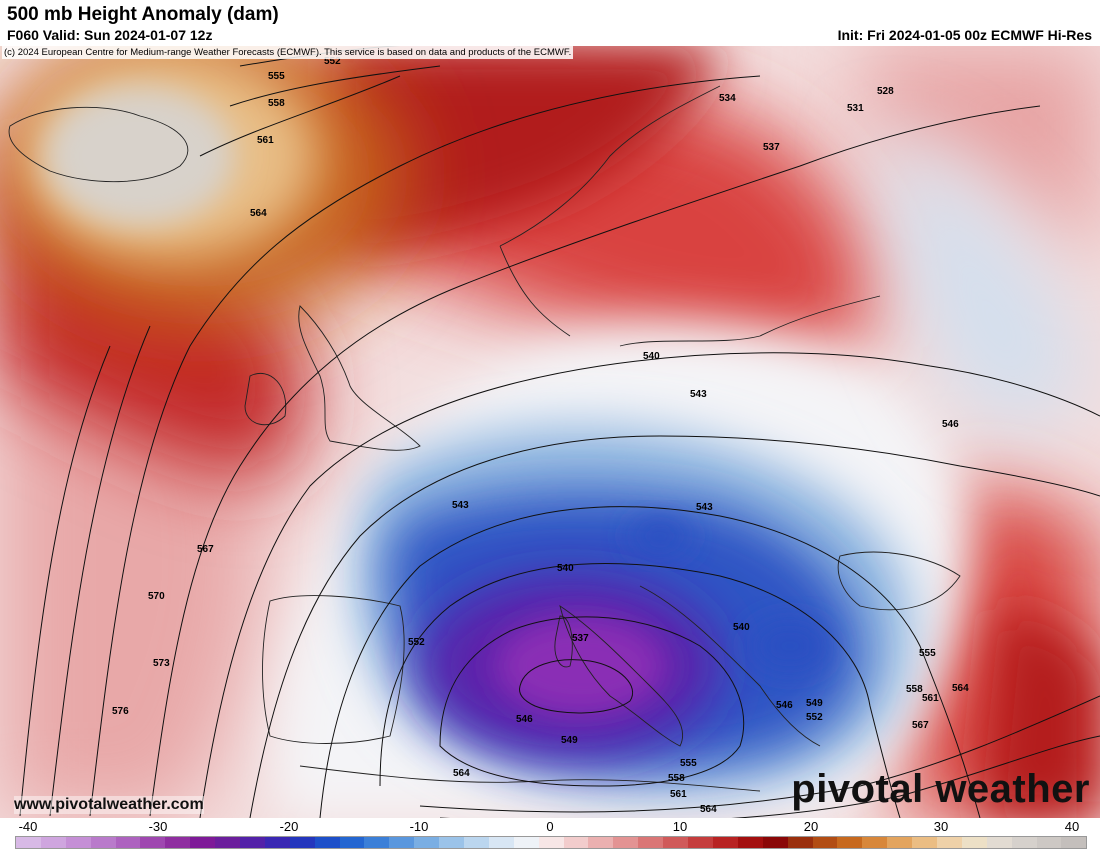  I want to click on colorbar: -40 -30 -20 -10 0 10 20 30 40, so click(550, 834).